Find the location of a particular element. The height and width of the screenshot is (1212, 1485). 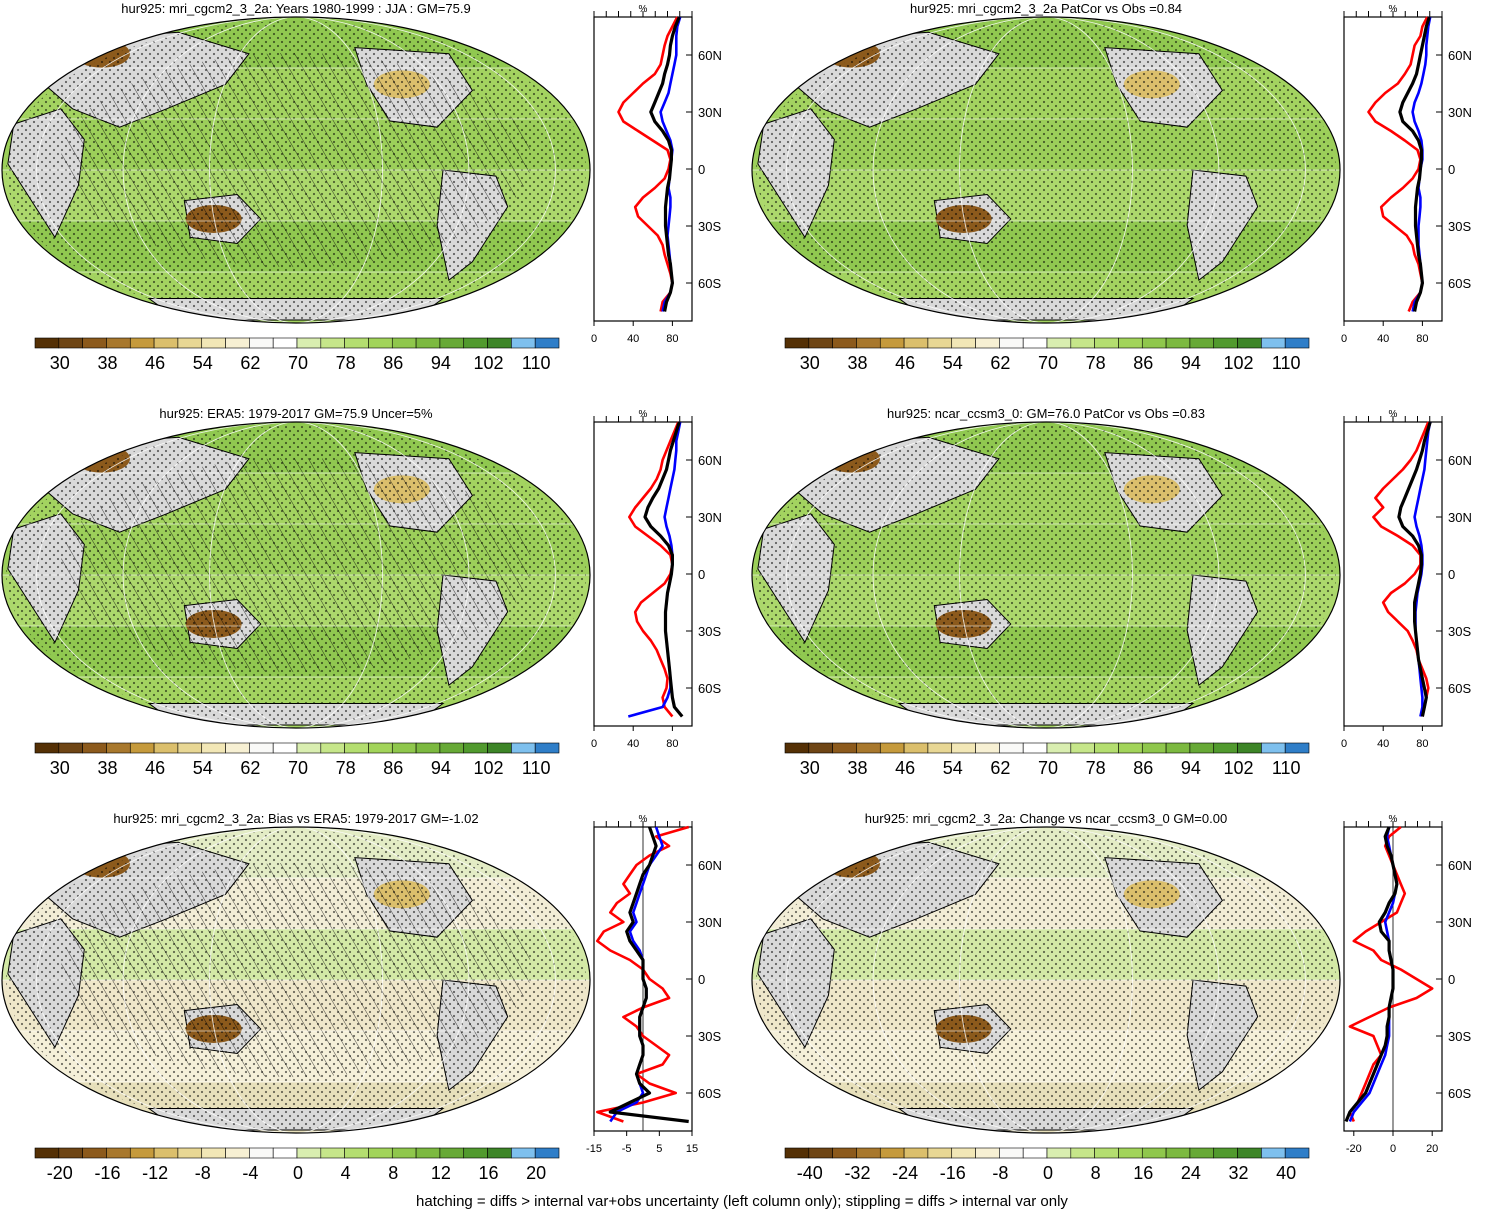

colorbar: -20 -16 -12 -8 -4 0 4 8 12 16 20 is located at coordinates (297, 1165).